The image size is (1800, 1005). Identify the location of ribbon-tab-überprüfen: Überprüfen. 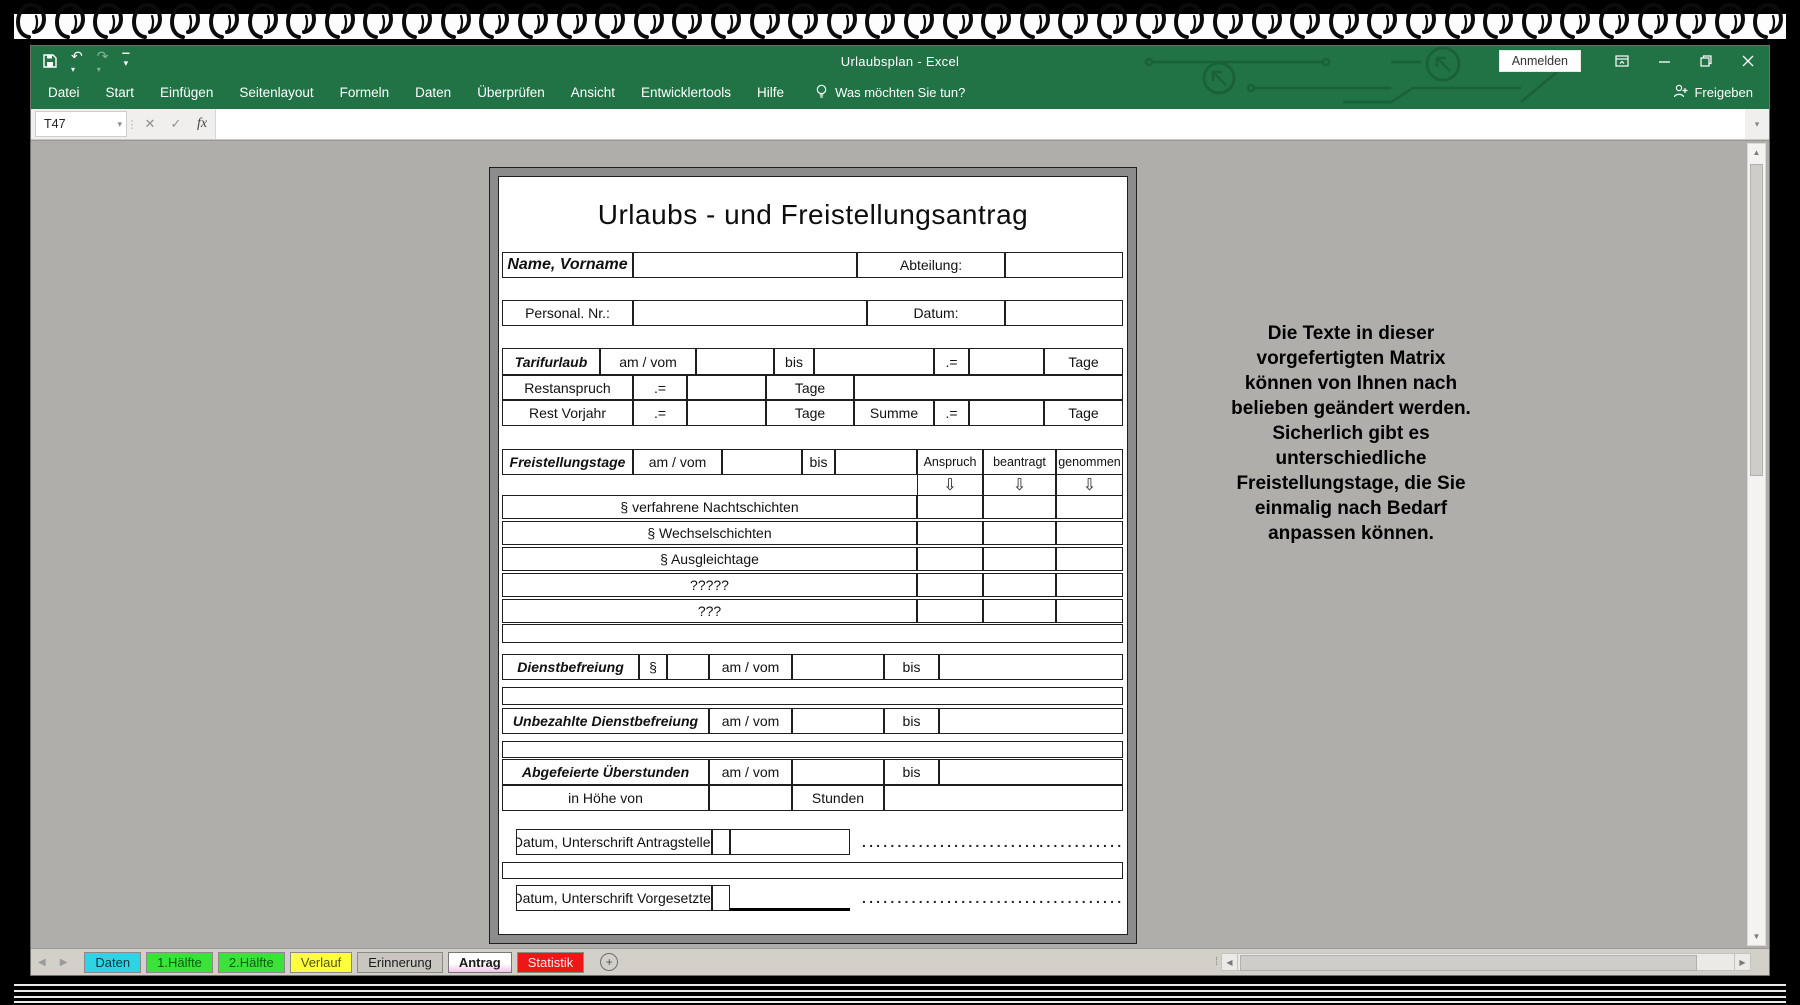
(511, 92).